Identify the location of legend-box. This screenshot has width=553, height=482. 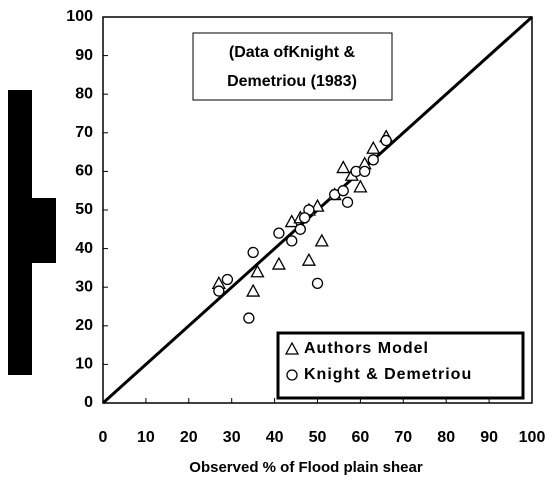
(400, 365).